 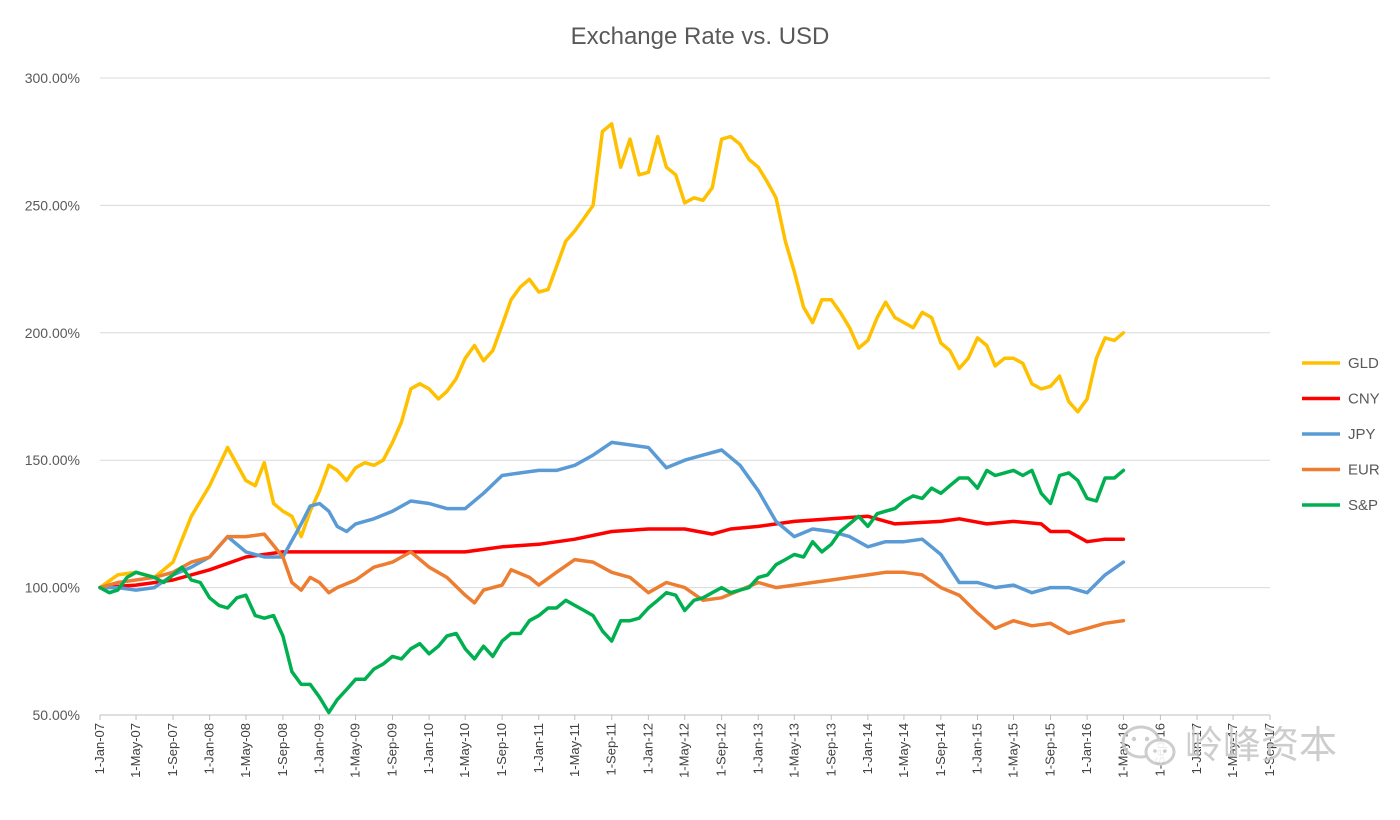 What do you see at coordinates (56, 715) in the screenshot?
I see `y-tick-label: 50.00%` at bounding box center [56, 715].